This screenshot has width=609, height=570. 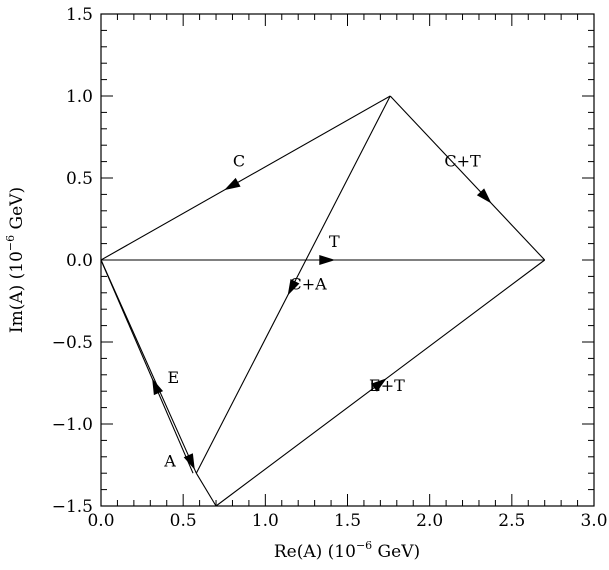 I want to click on y-tick-label: 1.0, so click(x=79, y=97).